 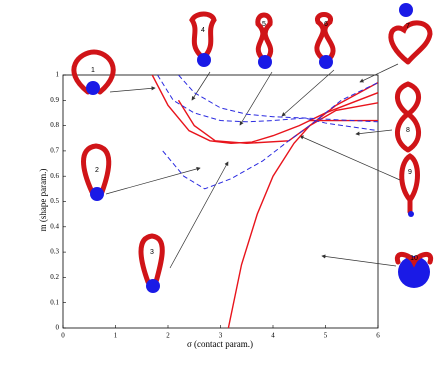 I want to click on x-tick-label: 3, so click(x=221, y=336).